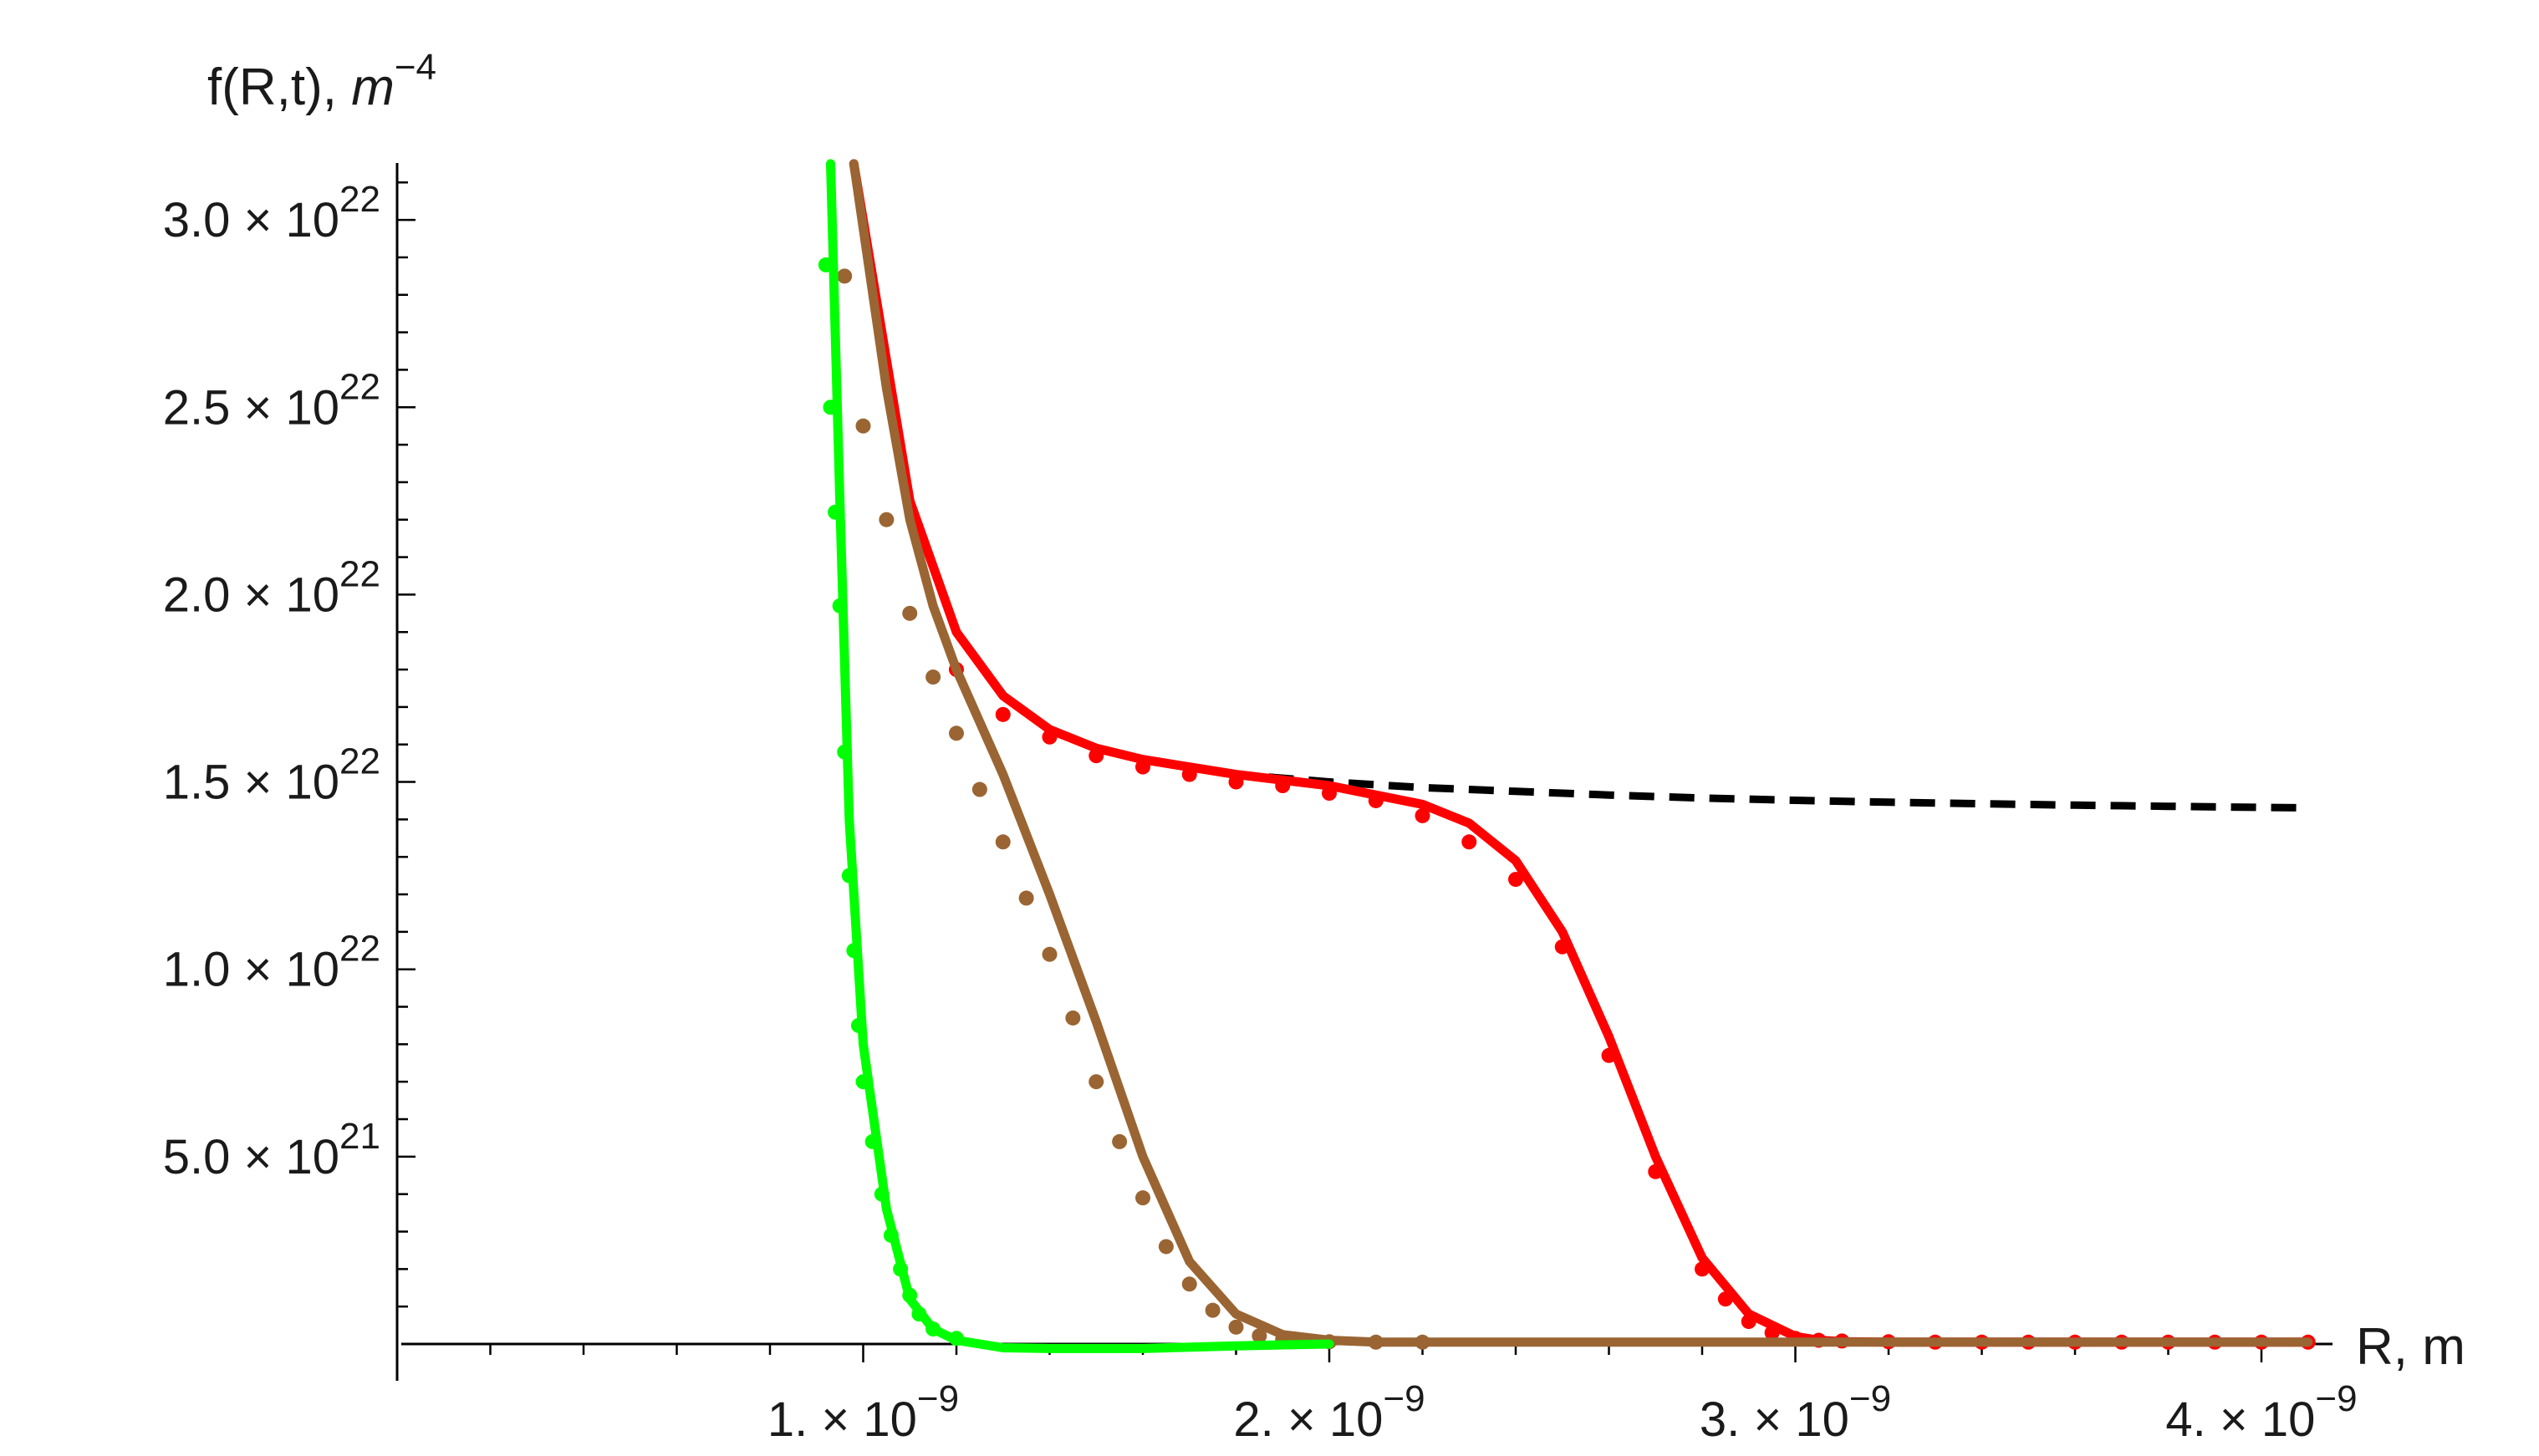 The height and width of the screenshot is (1456, 2539). I want to click on y-tick-label: 1.0 × 10²², so click(271, 963).